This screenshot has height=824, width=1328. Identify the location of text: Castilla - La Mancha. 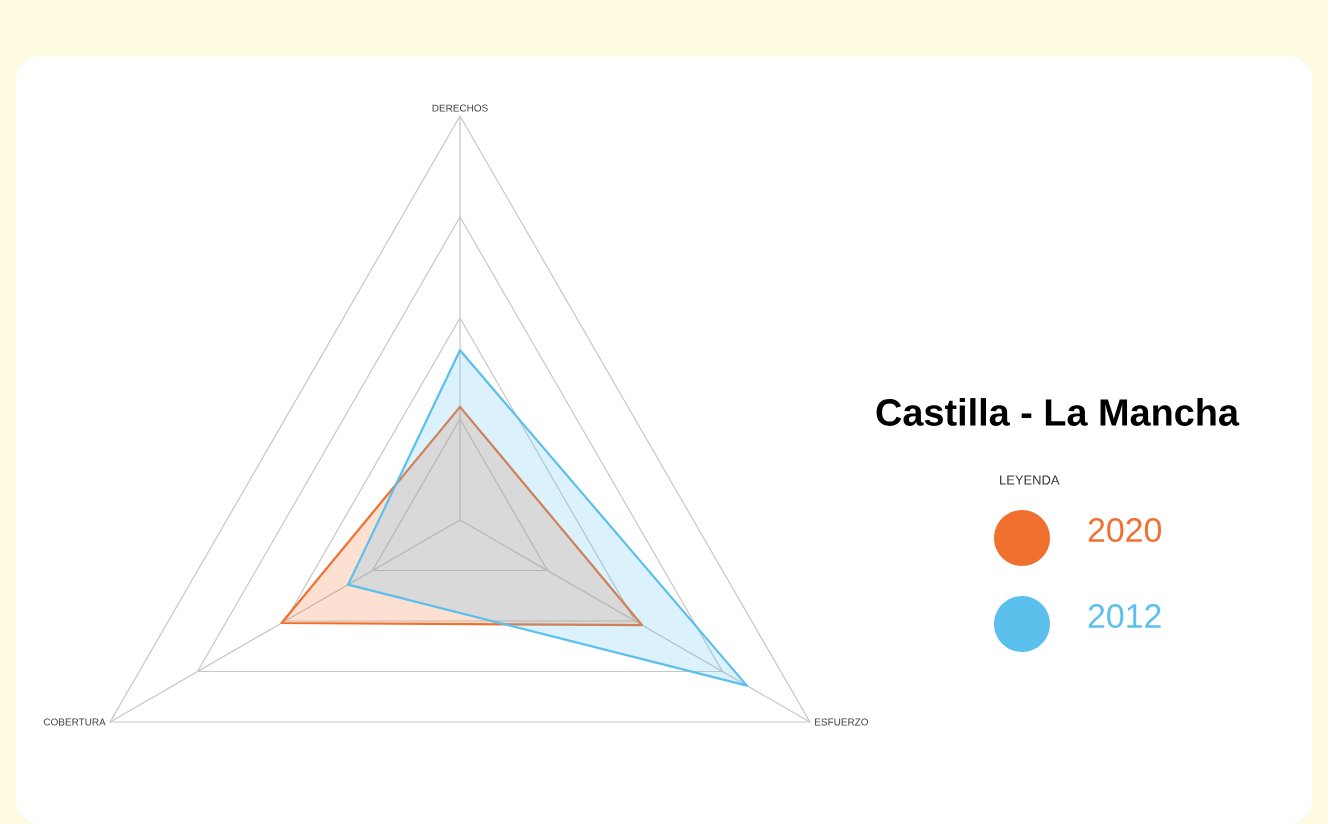
(1058, 412).